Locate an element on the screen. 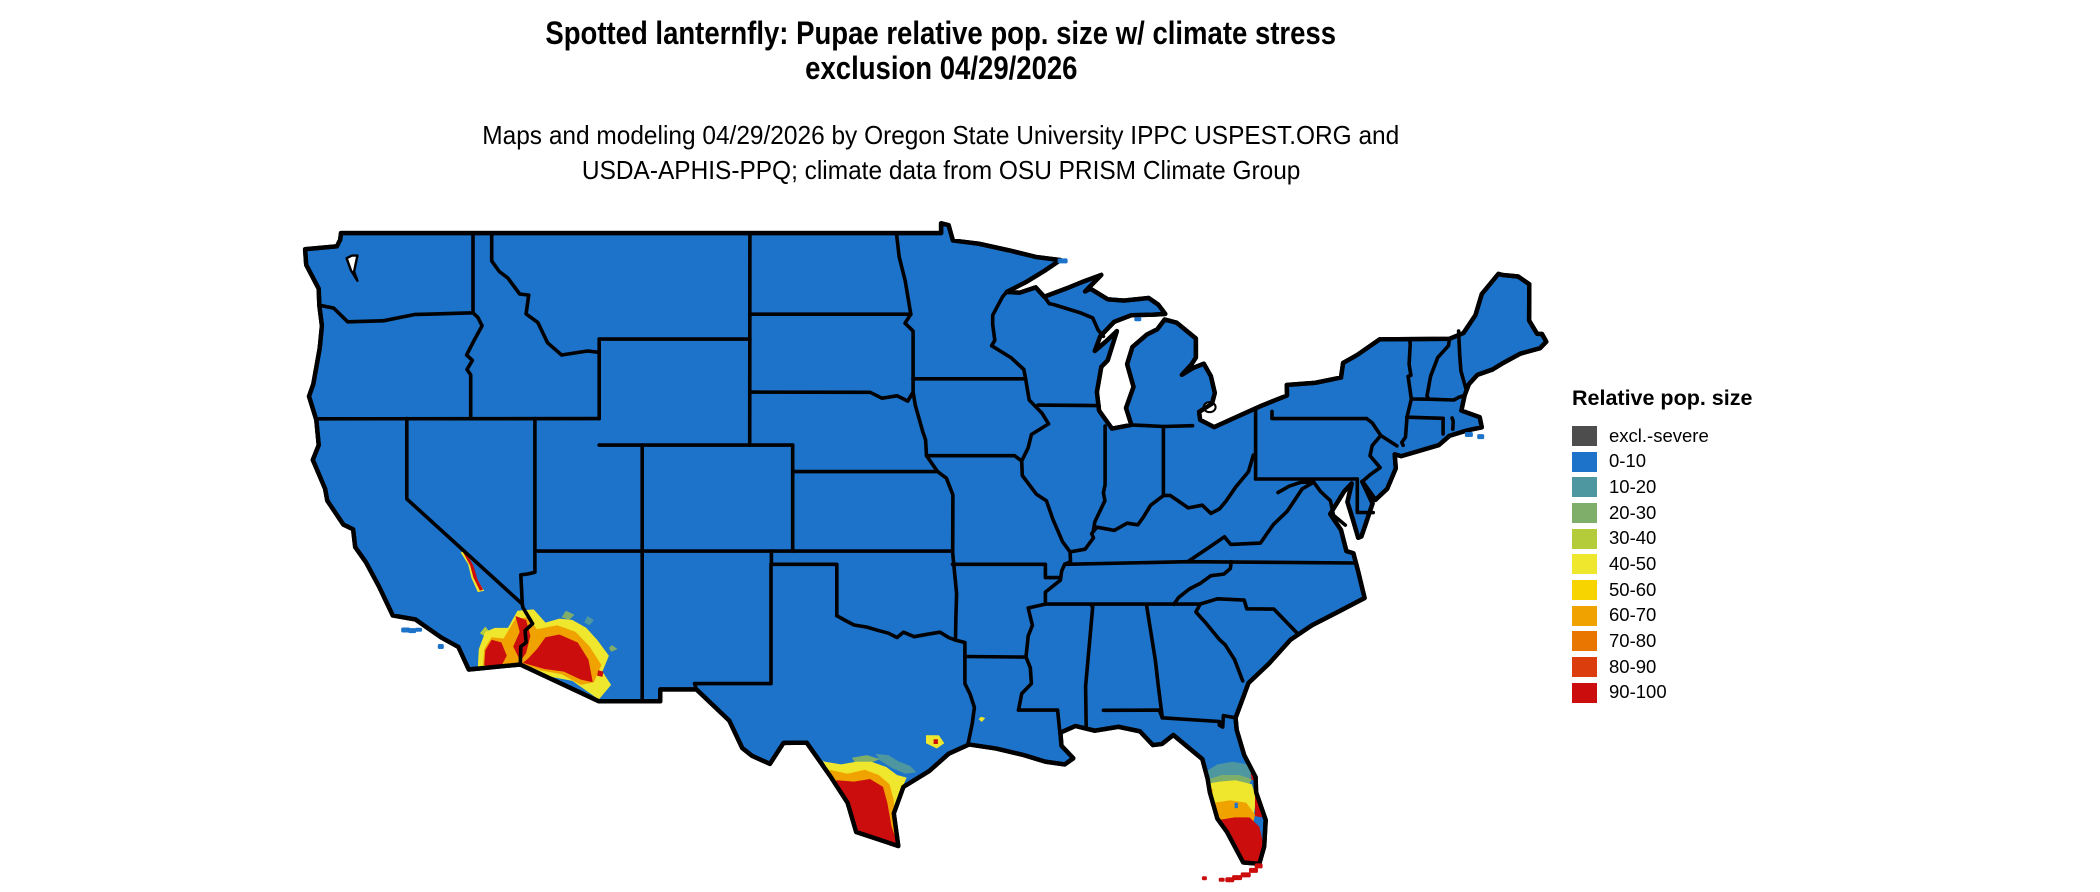 The width and height of the screenshot is (2100, 892). legend-row: 50-60 is located at coordinates (1662, 590).